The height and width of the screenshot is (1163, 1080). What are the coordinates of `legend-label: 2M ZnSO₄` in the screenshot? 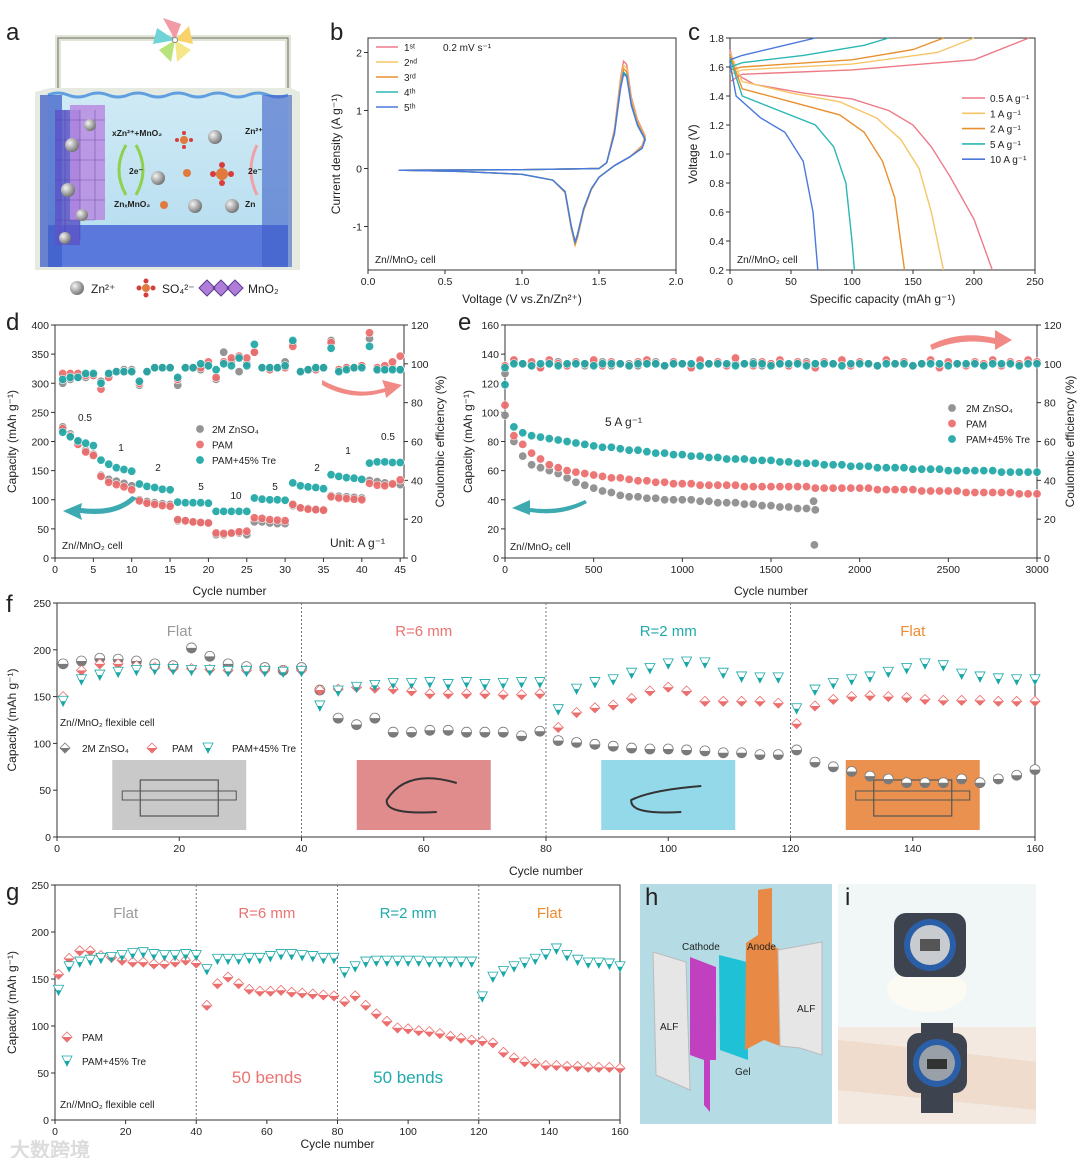 It's located at (105, 749).